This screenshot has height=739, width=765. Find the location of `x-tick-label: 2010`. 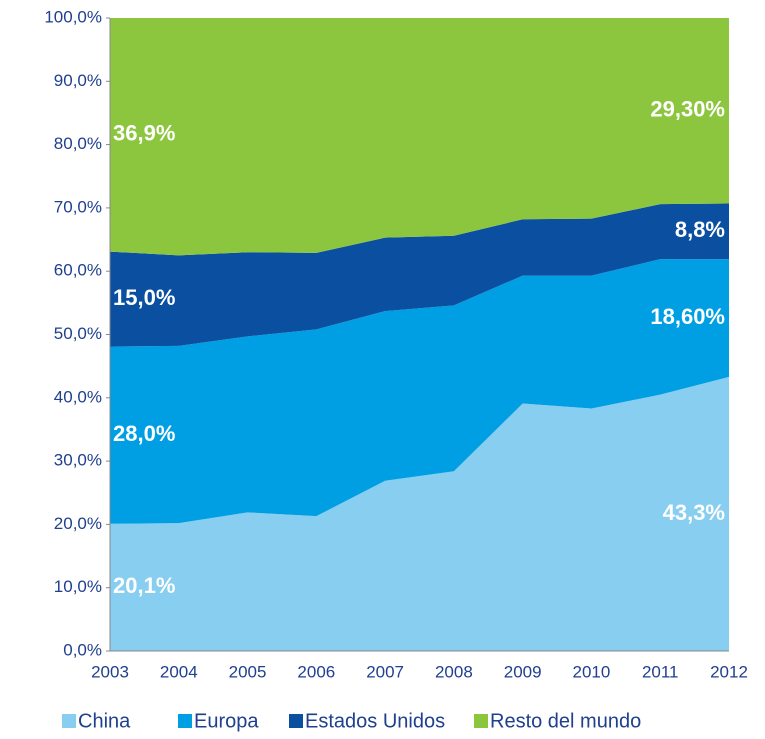

x-tick-label: 2010 is located at coordinates (592, 671).